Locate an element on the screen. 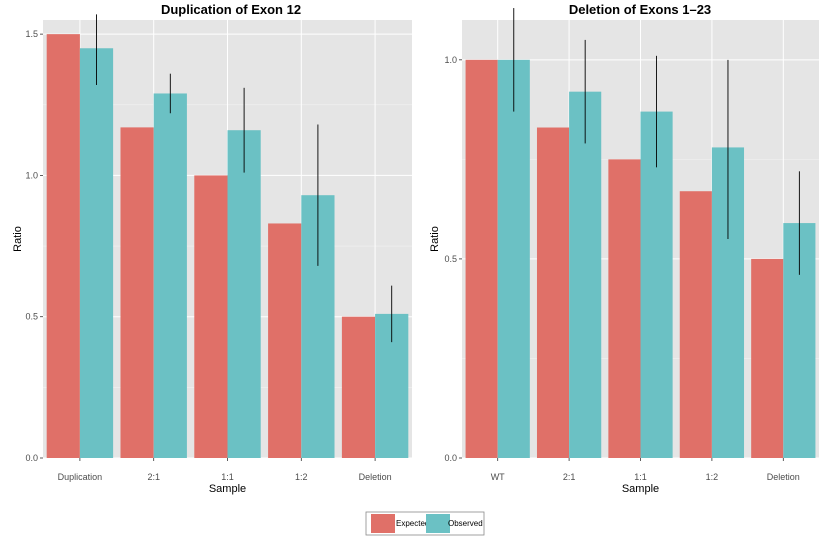  legend-swatch-observed is located at coordinates (438, 523).